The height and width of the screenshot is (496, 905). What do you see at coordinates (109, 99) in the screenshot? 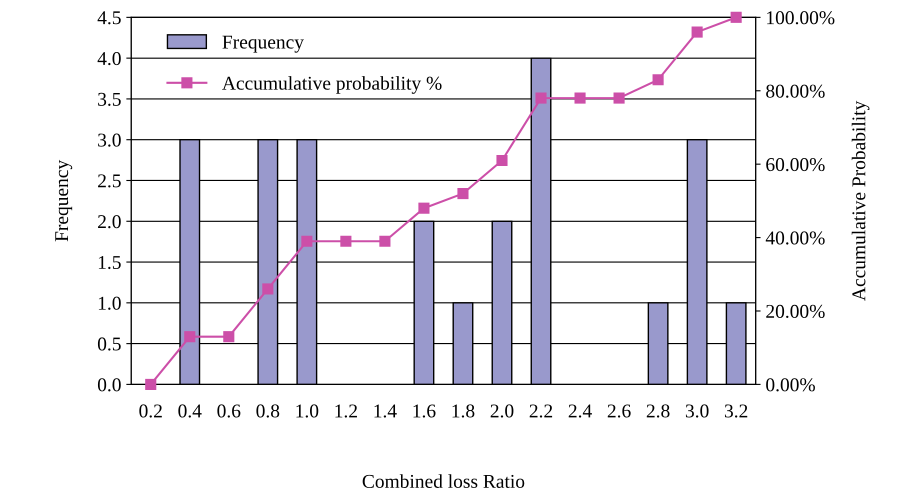
I see `y-tick-label: 3.5` at bounding box center [109, 99].